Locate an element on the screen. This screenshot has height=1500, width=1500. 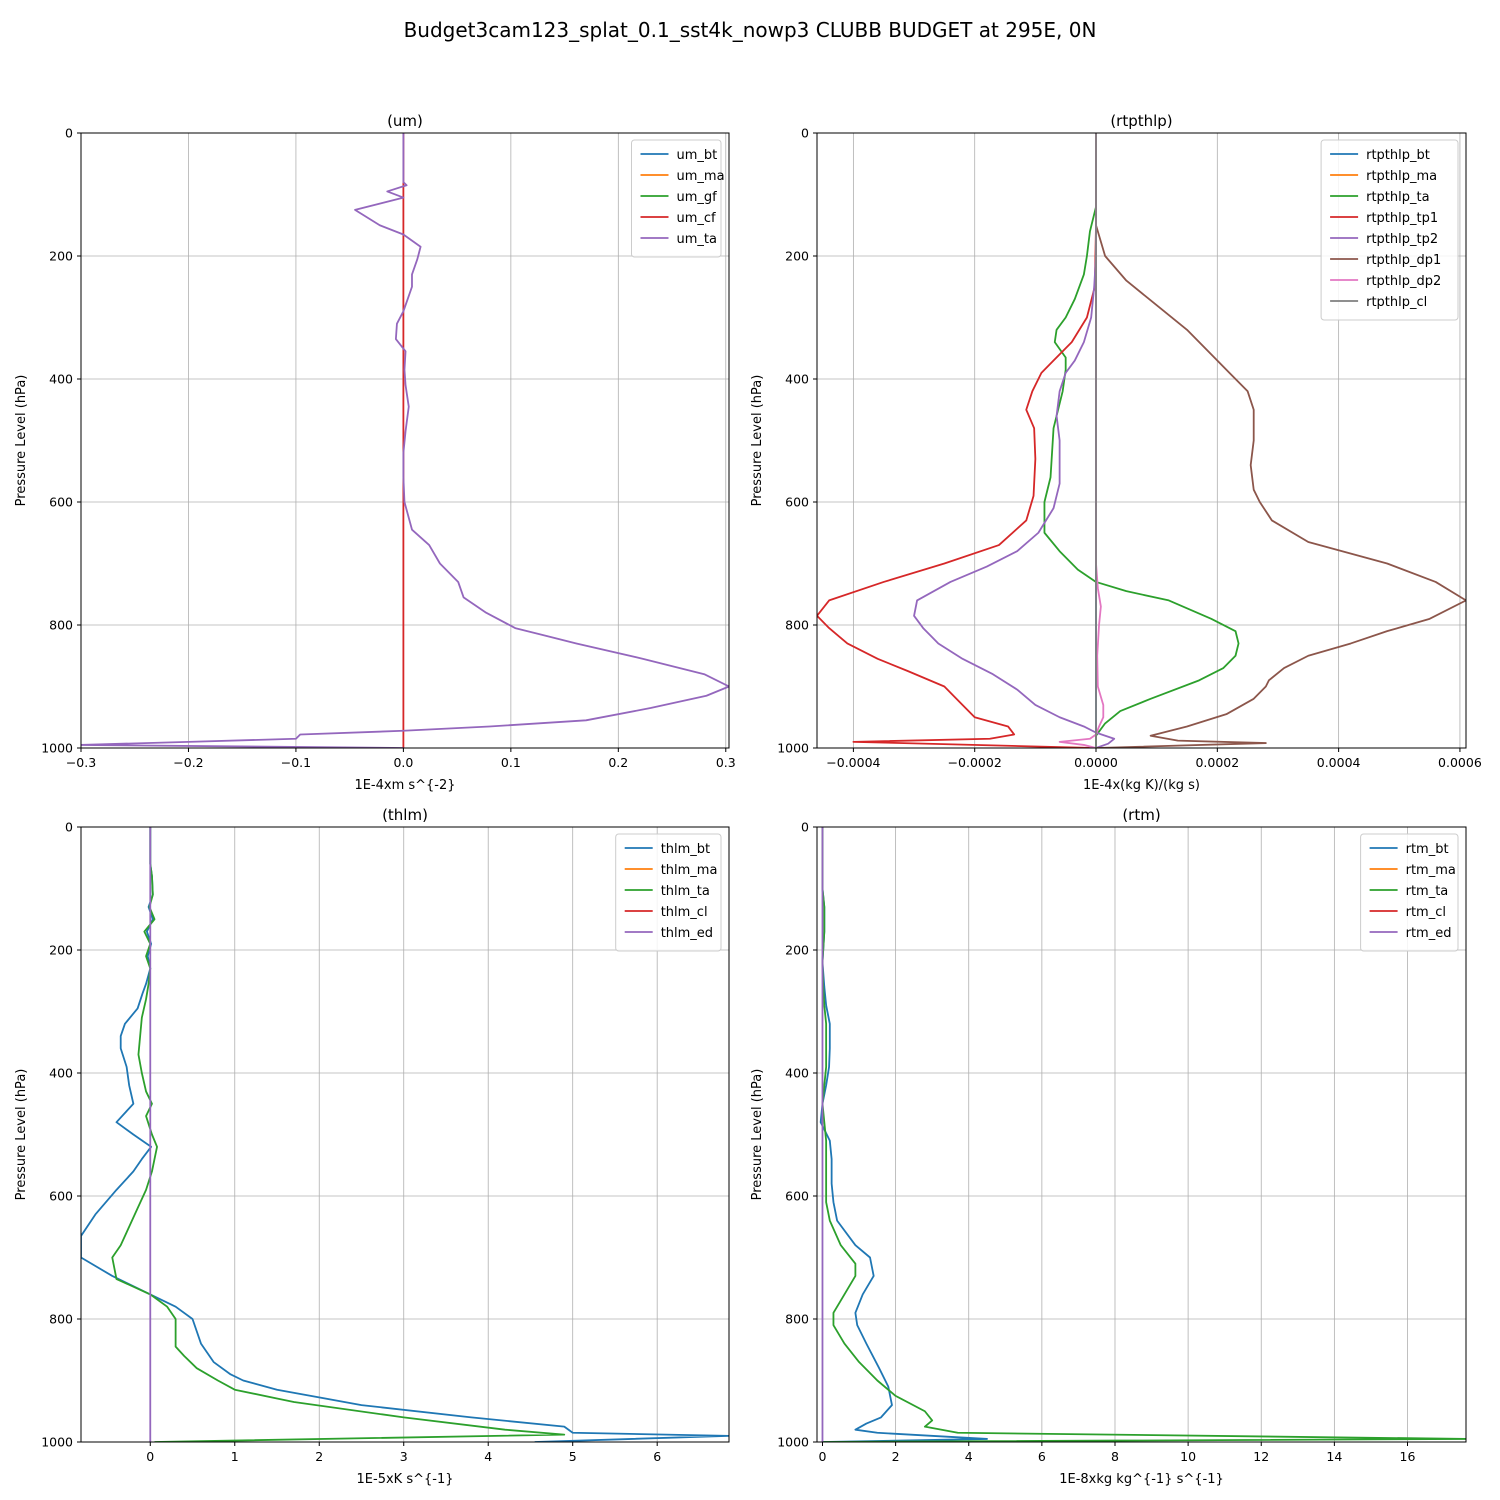
x-tick-label: 14 is located at coordinates (1334, 1456).